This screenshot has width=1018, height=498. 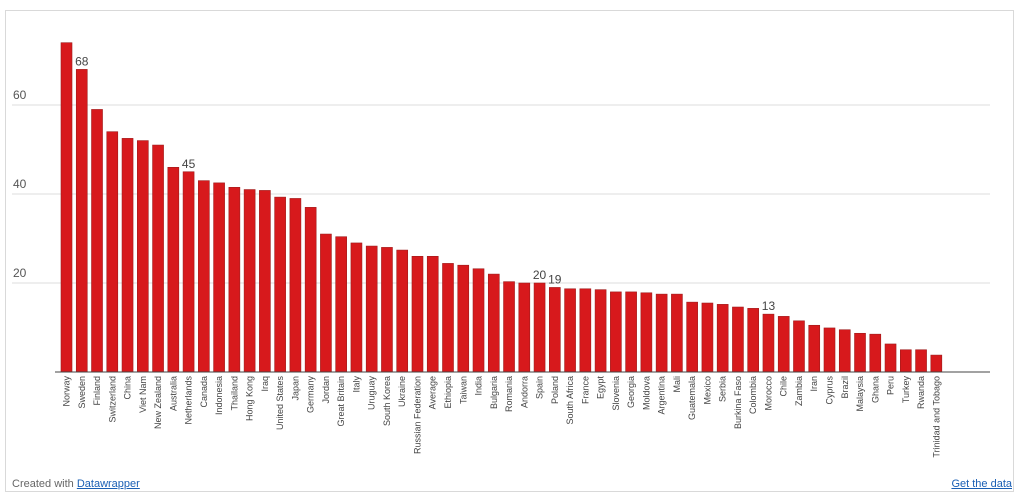 I want to click on bar-turkey, so click(x=905, y=361).